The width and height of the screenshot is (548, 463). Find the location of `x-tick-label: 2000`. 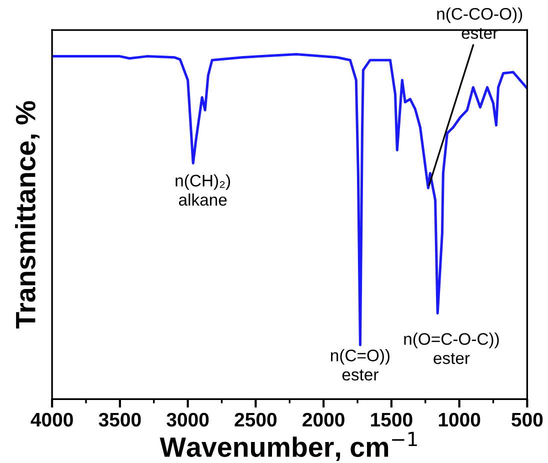

x-tick-label: 2000 is located at coordinates (323, 419).